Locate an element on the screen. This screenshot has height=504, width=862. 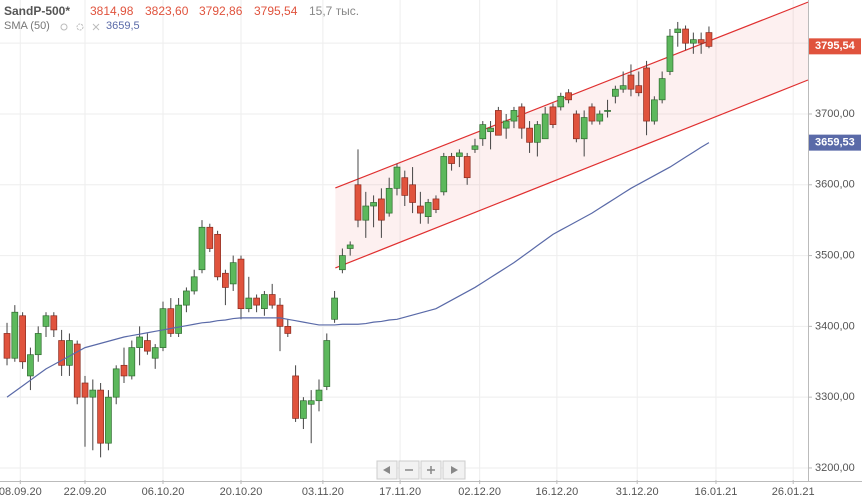
high-value: 3823,60 is located at coordinates (167, 11).